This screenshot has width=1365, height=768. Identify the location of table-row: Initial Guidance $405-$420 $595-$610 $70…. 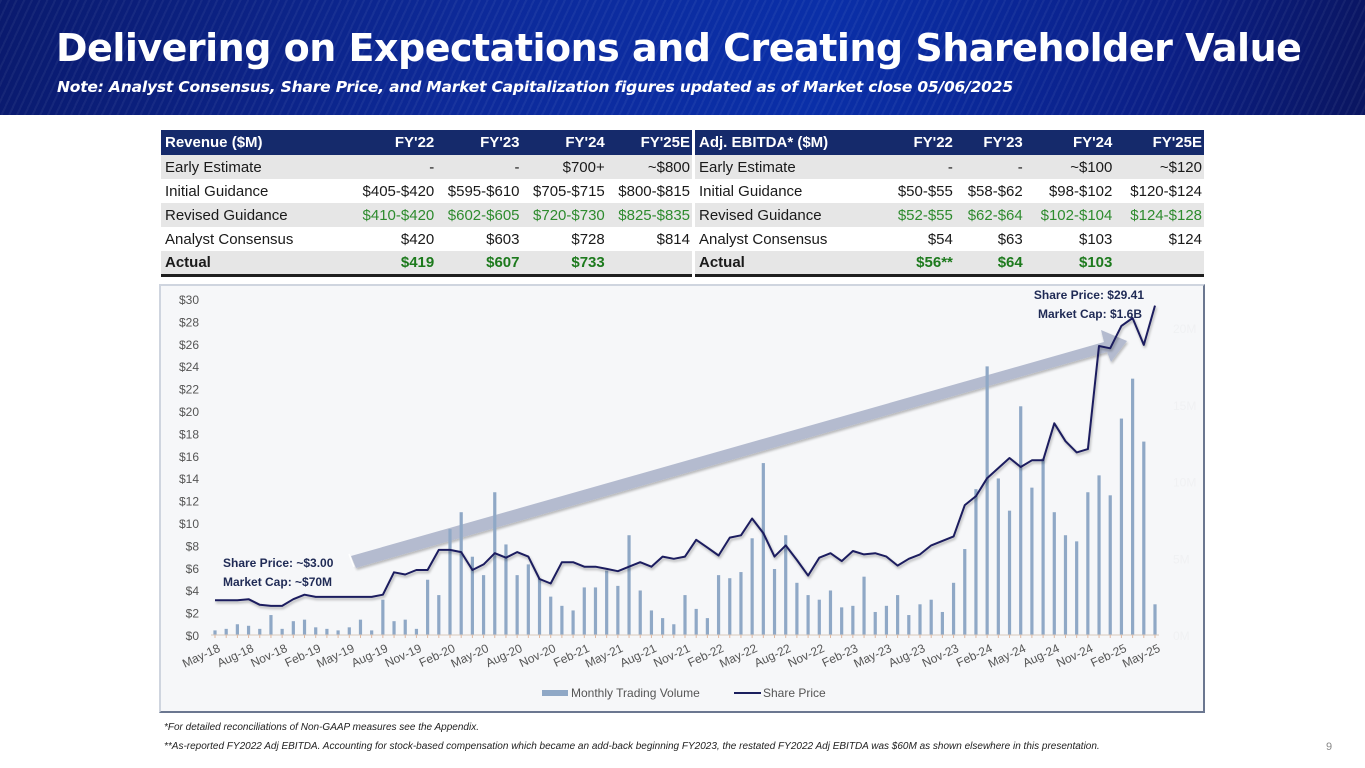
(426, 191).